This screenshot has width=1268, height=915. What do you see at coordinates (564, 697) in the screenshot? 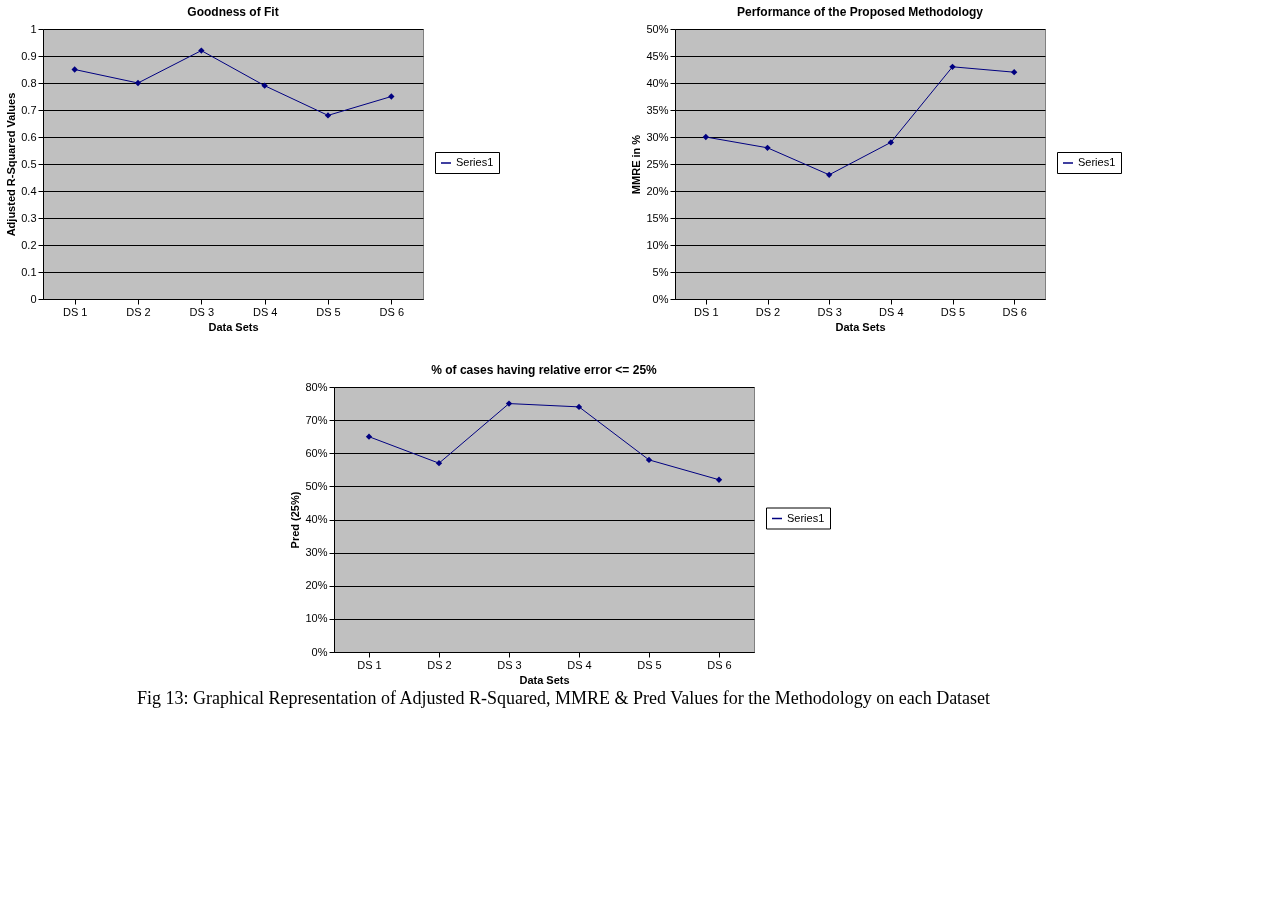
I see `caption: Fig 13: Graphical Representation of Adjusted R-Squared, MMRE & Pred Values for the Methodology on each Dataset` at bounding box center [564, 697].